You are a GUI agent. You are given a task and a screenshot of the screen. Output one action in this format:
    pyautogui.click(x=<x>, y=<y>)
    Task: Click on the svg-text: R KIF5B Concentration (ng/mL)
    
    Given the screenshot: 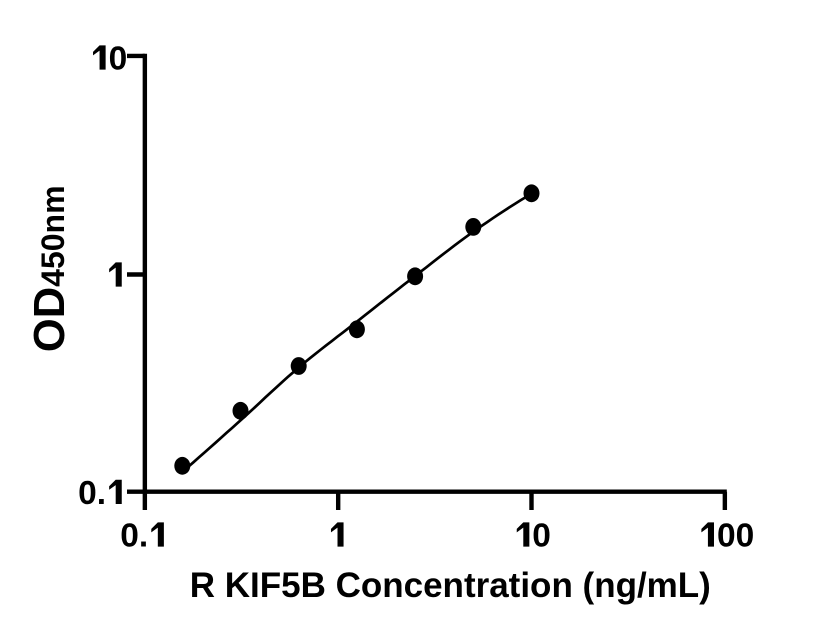 What is the action you would take?
    pyautogui.click(x=450, y=585)
    